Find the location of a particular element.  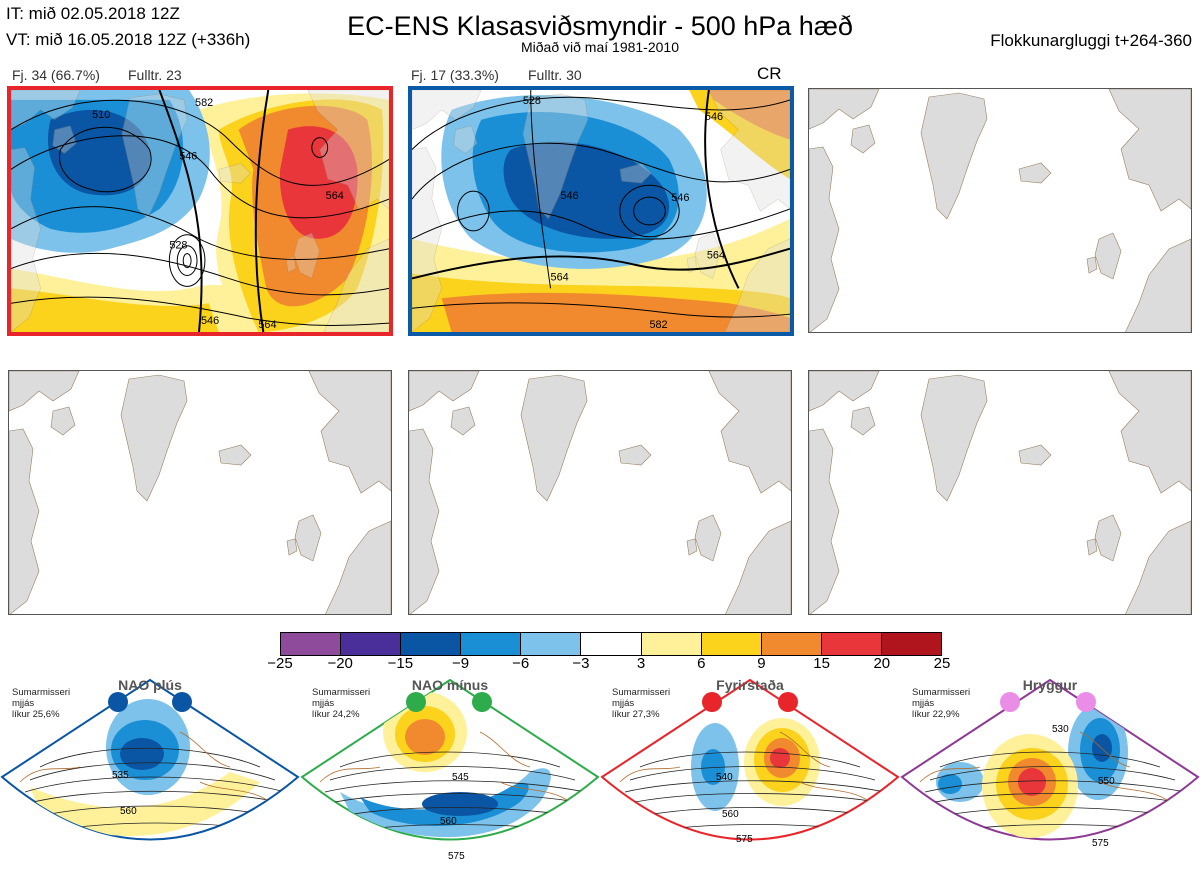

colorbar-tick-label: −3 is located at coordinates (581, 663).